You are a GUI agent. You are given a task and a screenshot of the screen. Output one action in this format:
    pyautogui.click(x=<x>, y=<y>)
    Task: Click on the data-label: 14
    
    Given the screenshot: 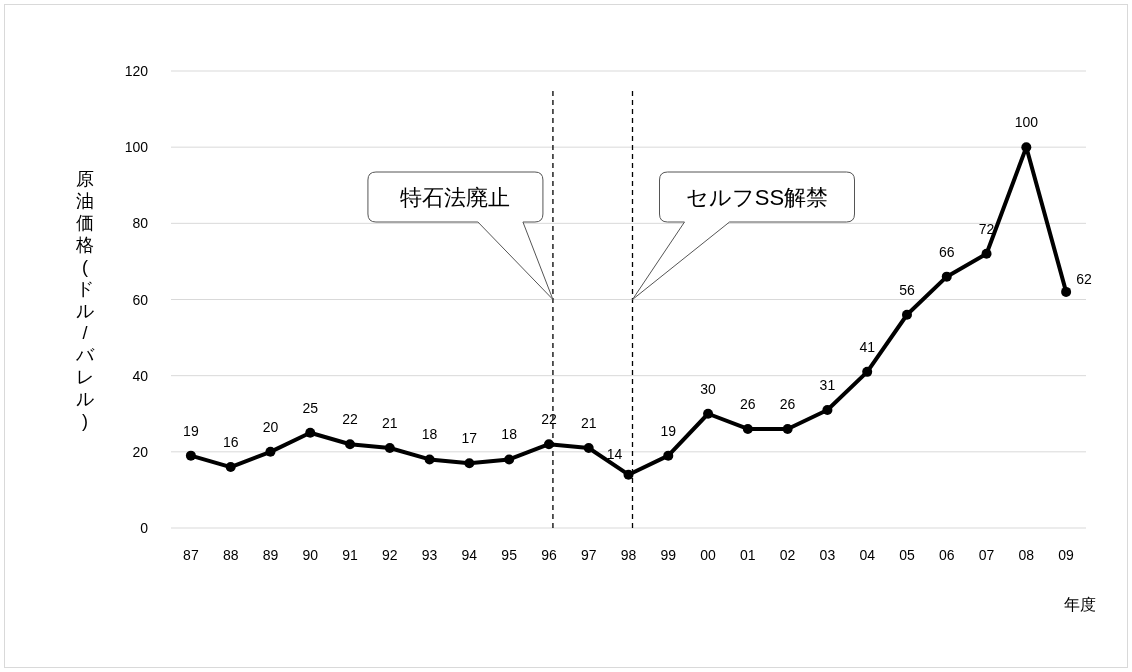 What is the action you would take?
    pyautogui.click(x=614, y=453)
    